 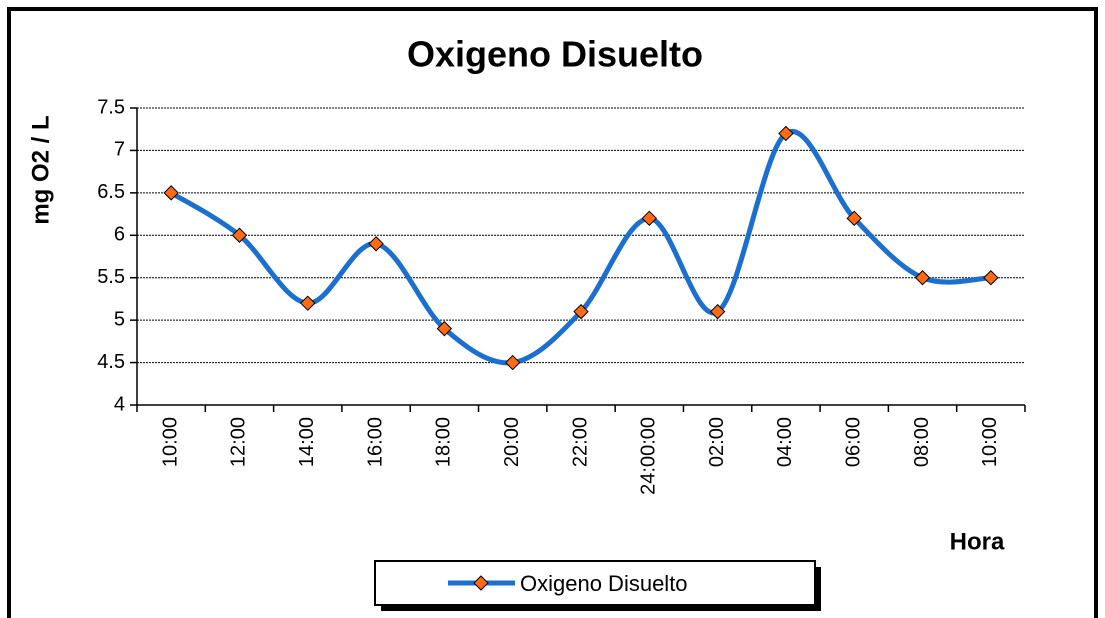 What do you see at coordinates (604, 583) in the screenshot?
I see `legend-label: Oxigeno Disuelto` at bounding box center [604, 583].